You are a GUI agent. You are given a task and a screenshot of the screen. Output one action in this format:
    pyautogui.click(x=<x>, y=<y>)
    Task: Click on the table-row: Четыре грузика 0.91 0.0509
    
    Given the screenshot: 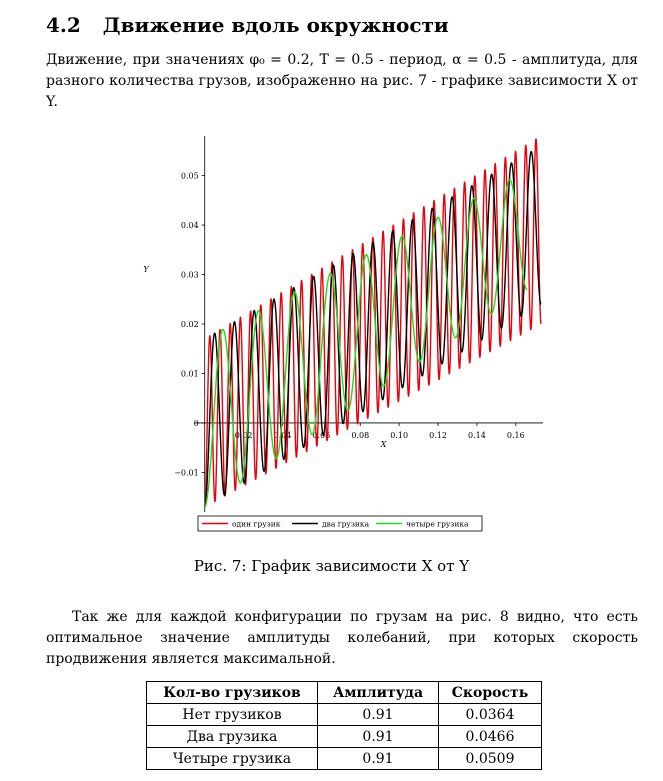 What is the action you would take?
    pyautogui.click(x=344, y=758)
    